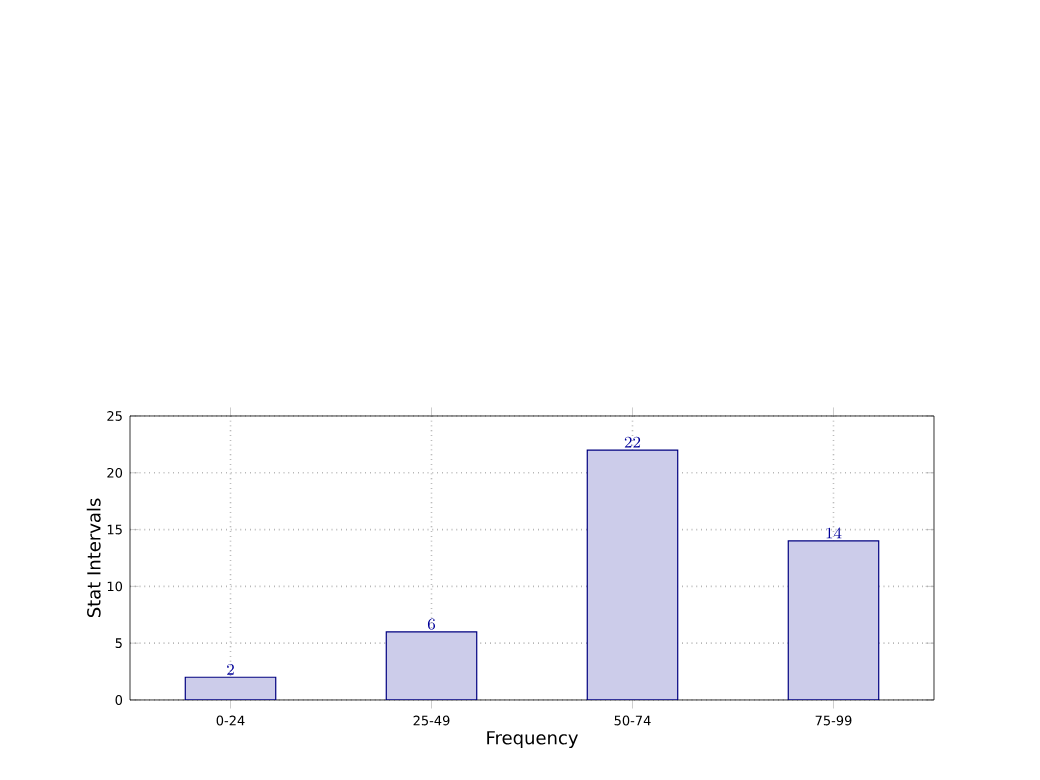 This screenshot has height=780, width=1040. What do you see at coordinates (93, 558) in the screenshot?
I see `y-axis-title: Stat Intervals` at bounding box center [93, 558].